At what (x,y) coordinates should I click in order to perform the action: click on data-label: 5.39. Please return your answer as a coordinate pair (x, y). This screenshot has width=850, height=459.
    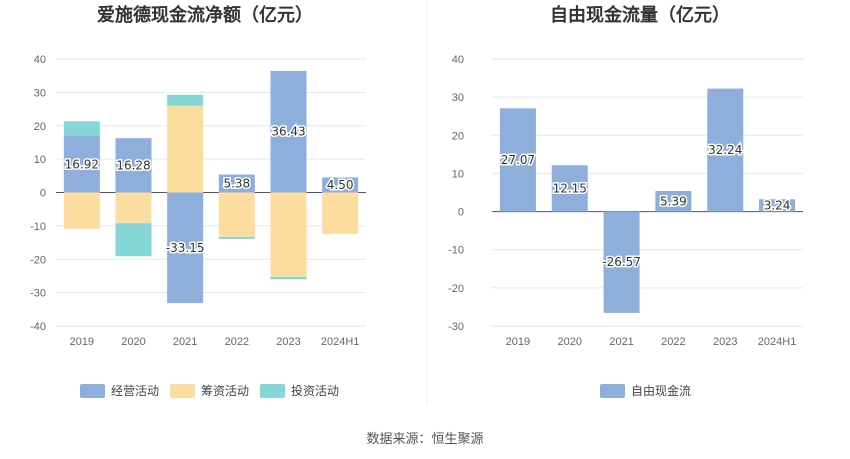
    Looking at the image, I should click on (673, 201).